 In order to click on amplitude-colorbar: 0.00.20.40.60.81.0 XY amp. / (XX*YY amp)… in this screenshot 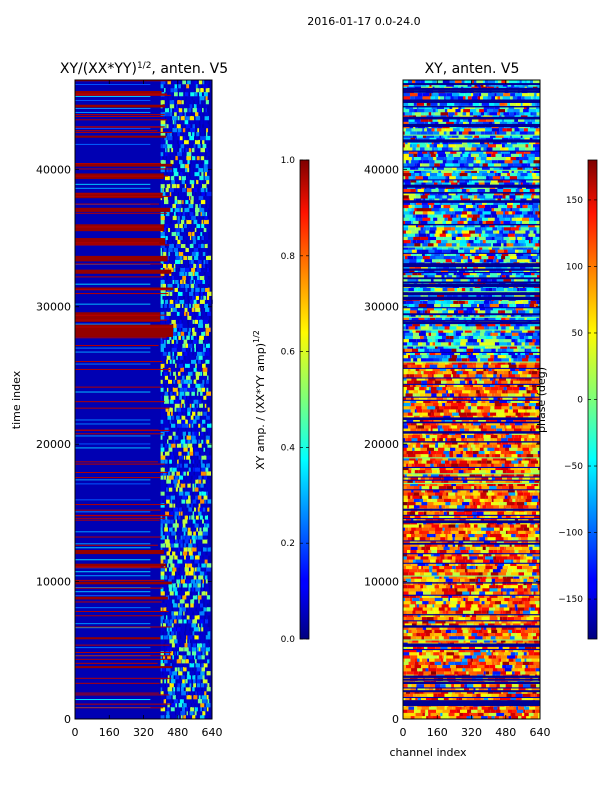, I will do `click(281, 400)`.